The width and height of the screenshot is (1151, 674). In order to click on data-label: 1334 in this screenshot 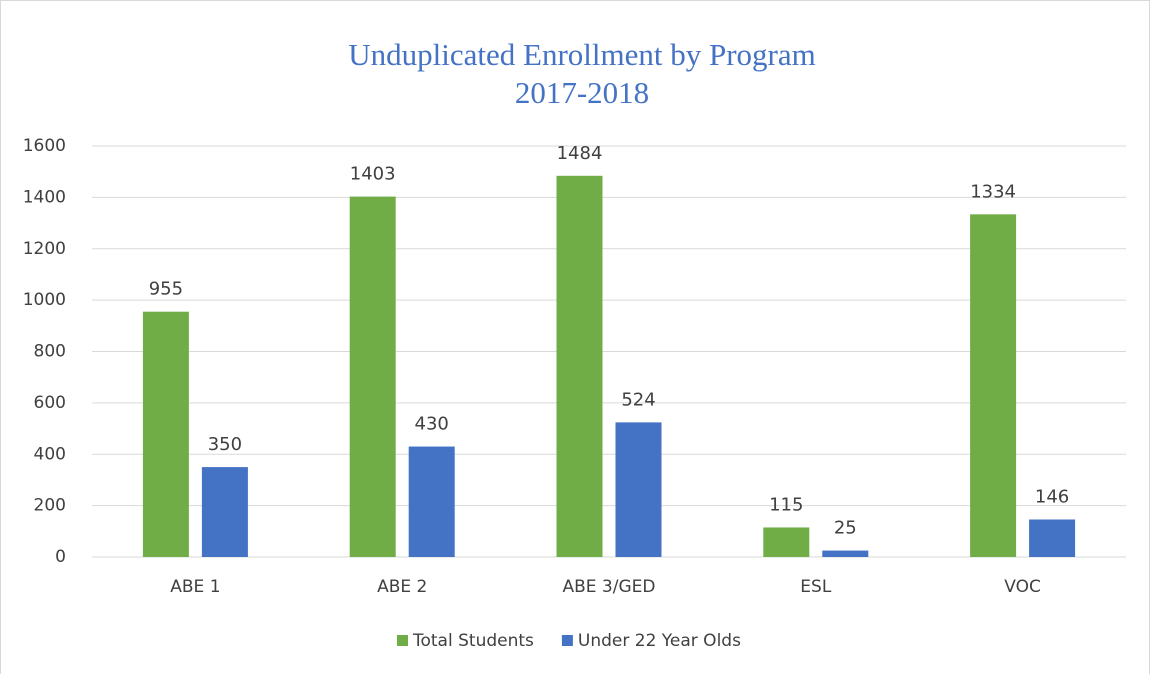, I will do `click(993, 191)`.